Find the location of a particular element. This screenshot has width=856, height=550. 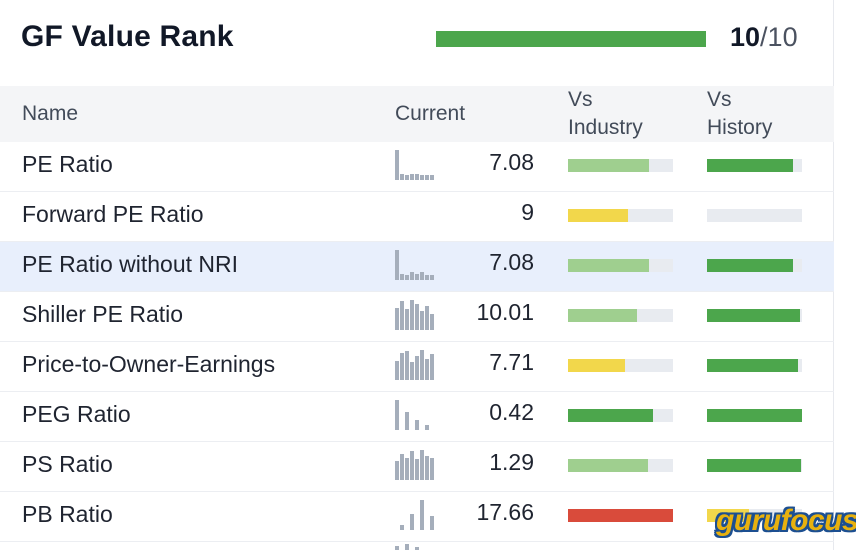

current-value: 1.29 is located at coordinates (511, 462).